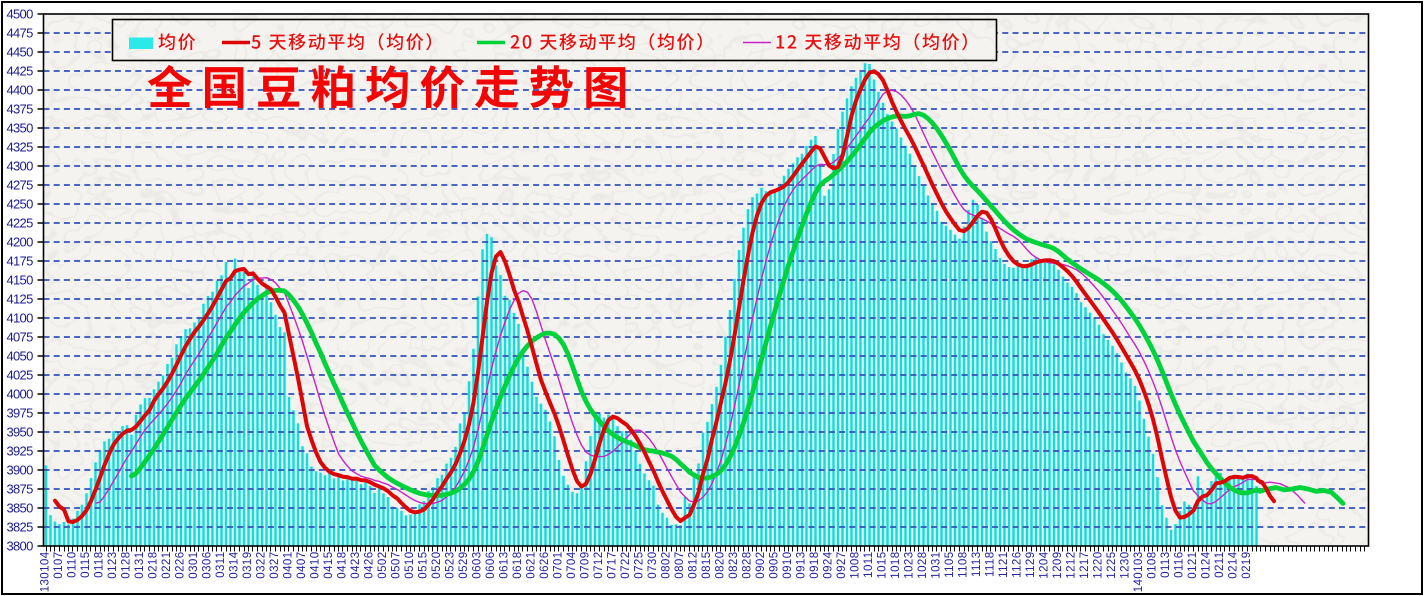 This screenshot has width=1424, height=596. Describe the element at coordinates (950, 565) in the screenshot. I see `svg-text: 1105` at that location.